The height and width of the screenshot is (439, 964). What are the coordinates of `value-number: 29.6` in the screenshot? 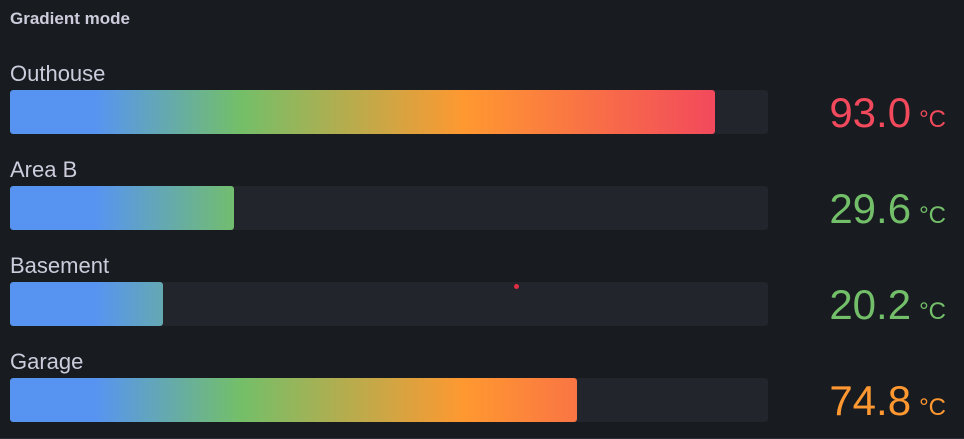 It's located at (870, 208).